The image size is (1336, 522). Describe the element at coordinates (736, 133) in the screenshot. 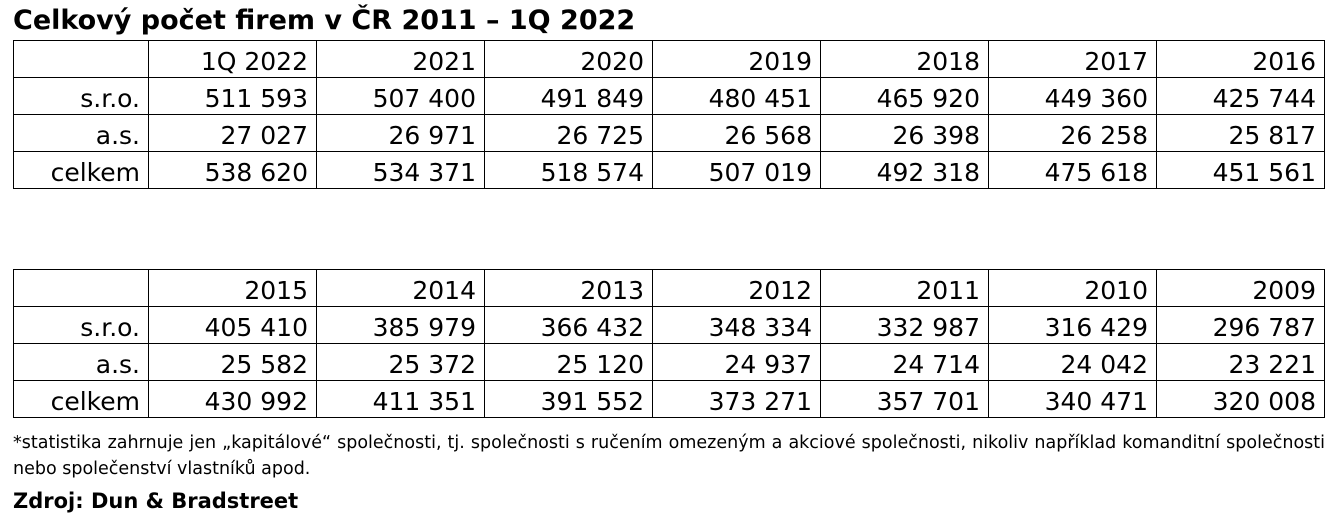

I see `data-cell: 26 568` at that location.